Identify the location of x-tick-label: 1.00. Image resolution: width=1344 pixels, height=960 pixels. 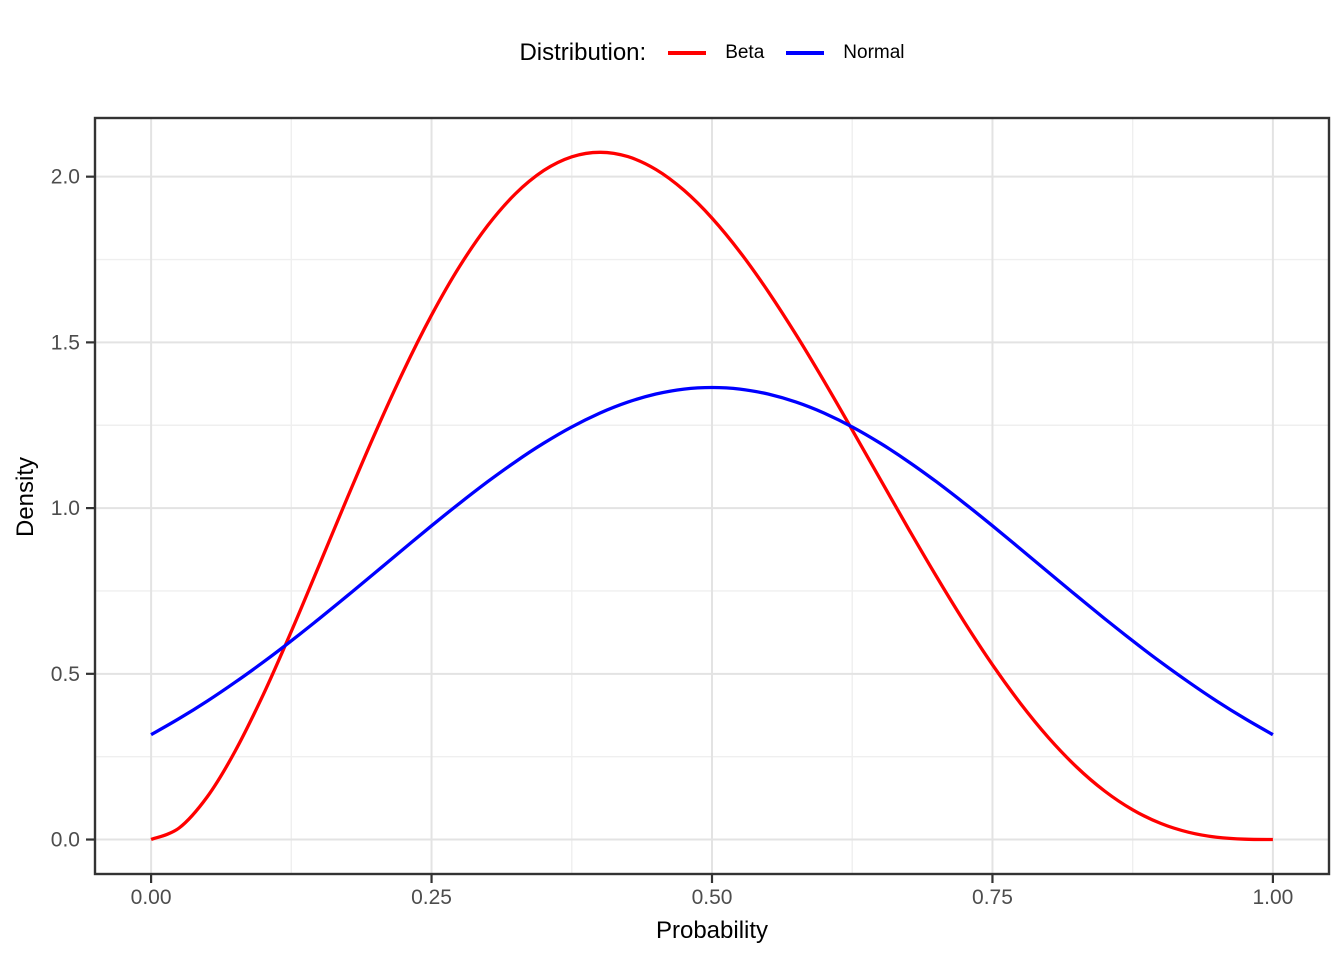
(1272, 897).